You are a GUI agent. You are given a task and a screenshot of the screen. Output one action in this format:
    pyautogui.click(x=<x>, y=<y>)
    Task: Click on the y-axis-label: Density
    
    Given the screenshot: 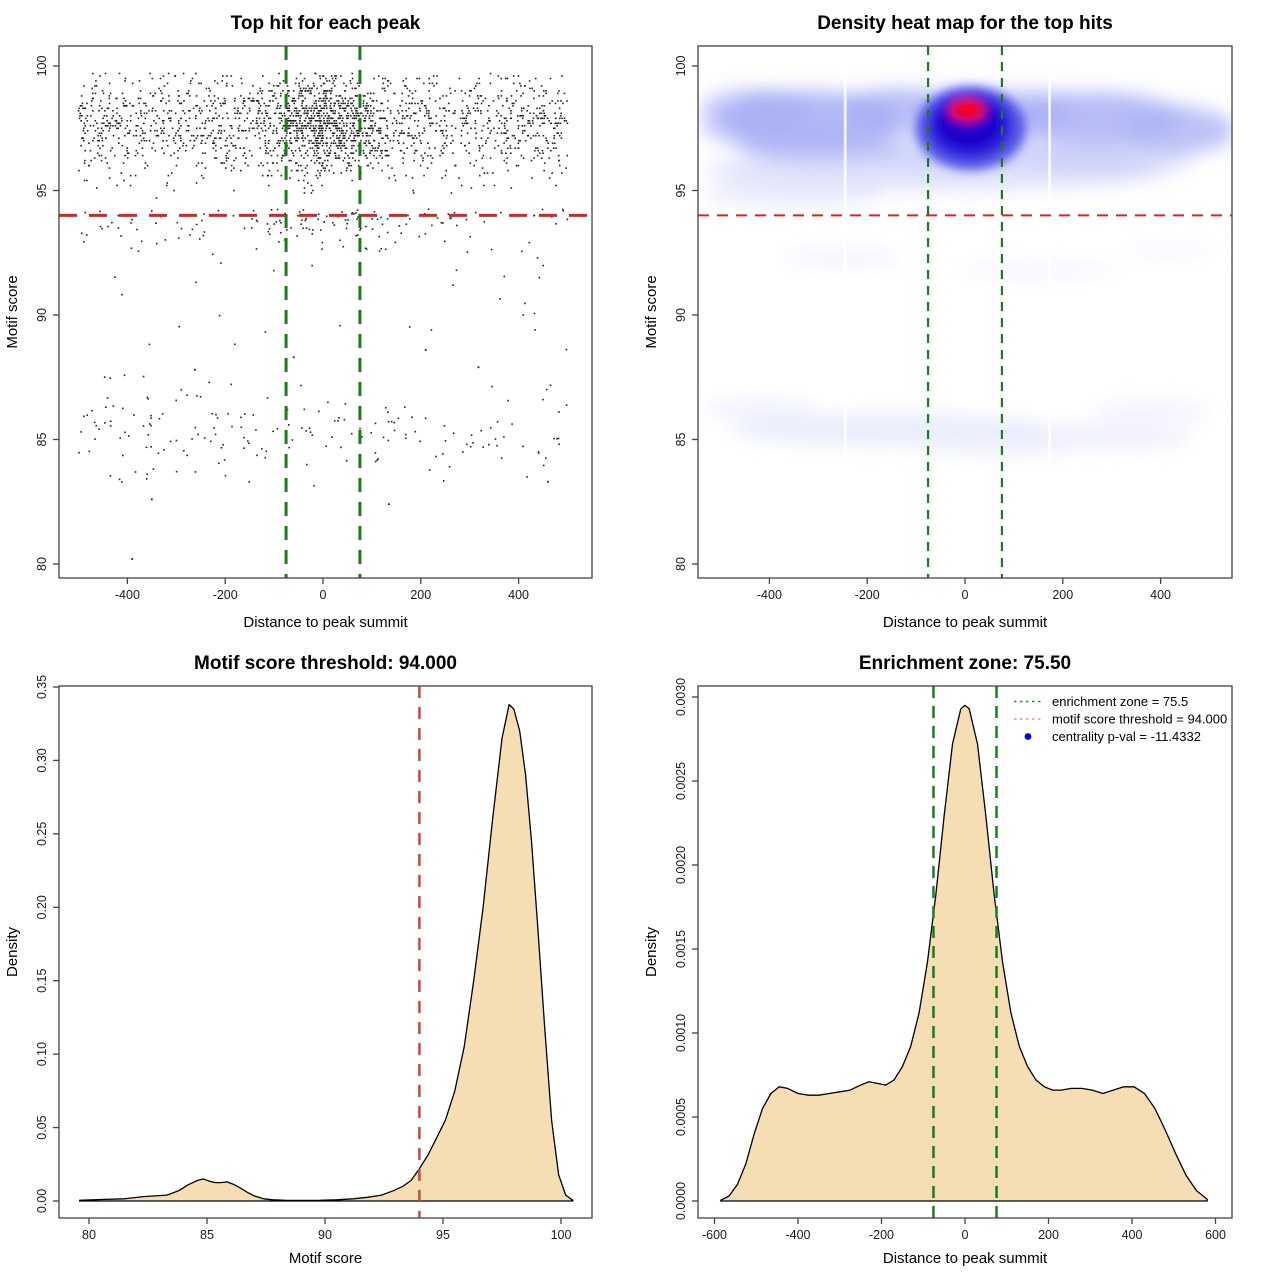 What is the action you would take?
    pyautogui.click(x=651, y=951)
    